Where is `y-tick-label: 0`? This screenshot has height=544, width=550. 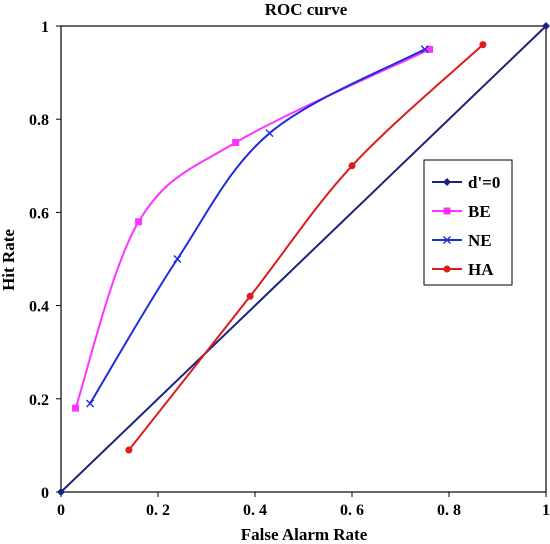
y-tick-label: 0 is located at coordinates (45, 493).